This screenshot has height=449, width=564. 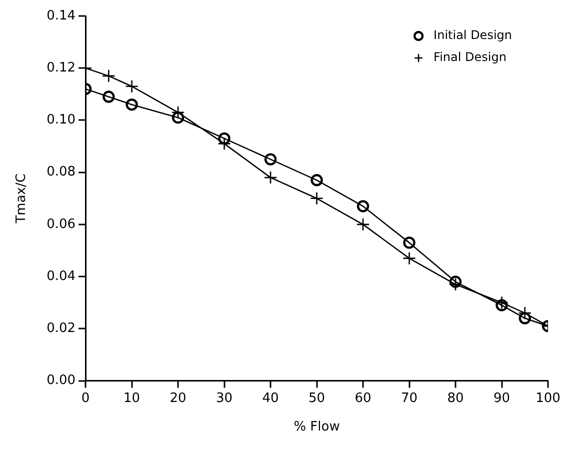 What do you see at coordinates (548, 398) in the screenshot?
I see `x-tick-label: 100` at bounding box center [548, 398].